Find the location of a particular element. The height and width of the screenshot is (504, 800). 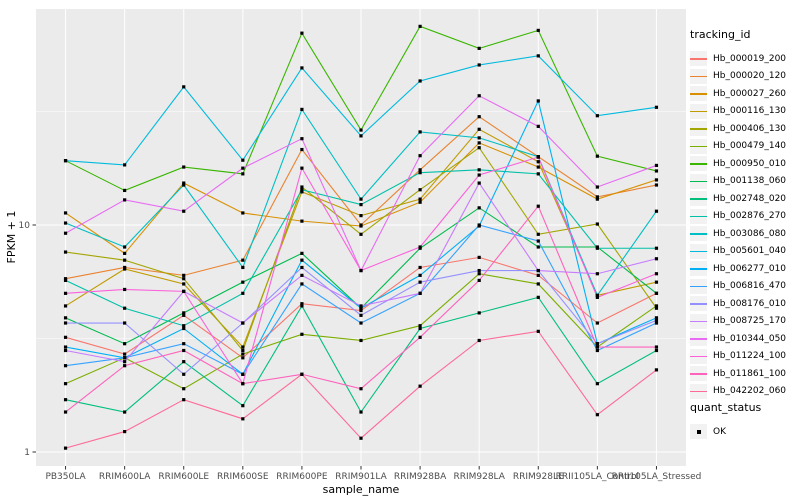

legend-item-label: Hb_011861_100 is located at coordinates (750, 373).